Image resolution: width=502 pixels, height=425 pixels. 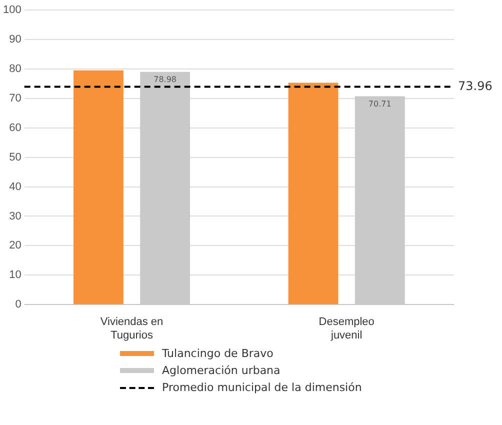 What do you see at coordinates (221, 370) in the screenshot?
I see `legend-label: Aglomeración urbana` at bounding box center [221, 370].